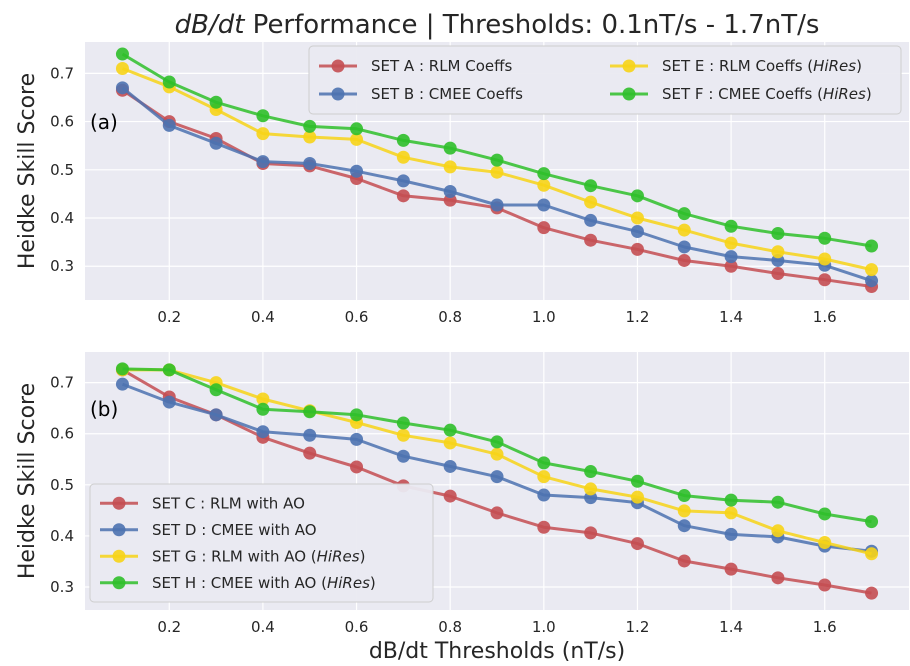 Image resolution: width=910 pixels, height=666 pixels. What do you see at coordinates (421, 94) in the screenshot?
I see `legend-entry-2: SET B : CMEE Coeffs` at bounding box center [421, 94].